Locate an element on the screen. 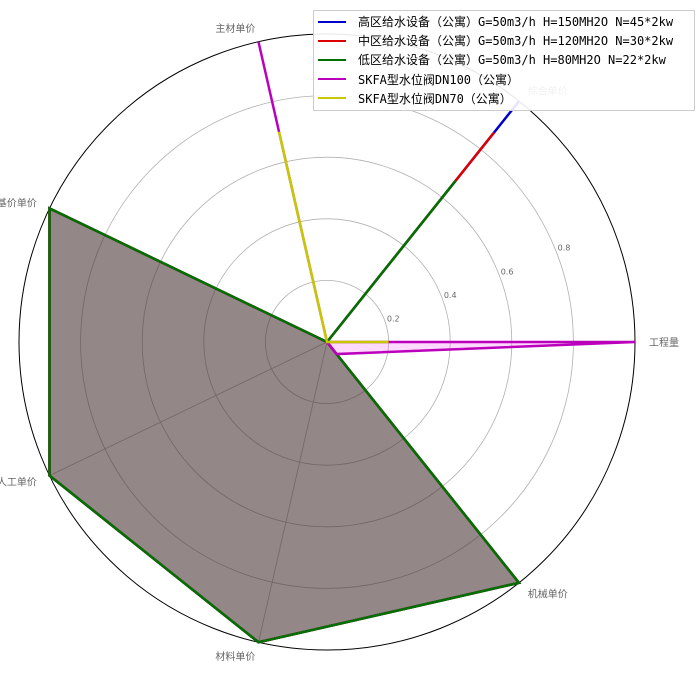 Image resolution: width=699 pixels, height=676 pixels. r-tick-label: 0.8 is located at coordinates (564, 248).